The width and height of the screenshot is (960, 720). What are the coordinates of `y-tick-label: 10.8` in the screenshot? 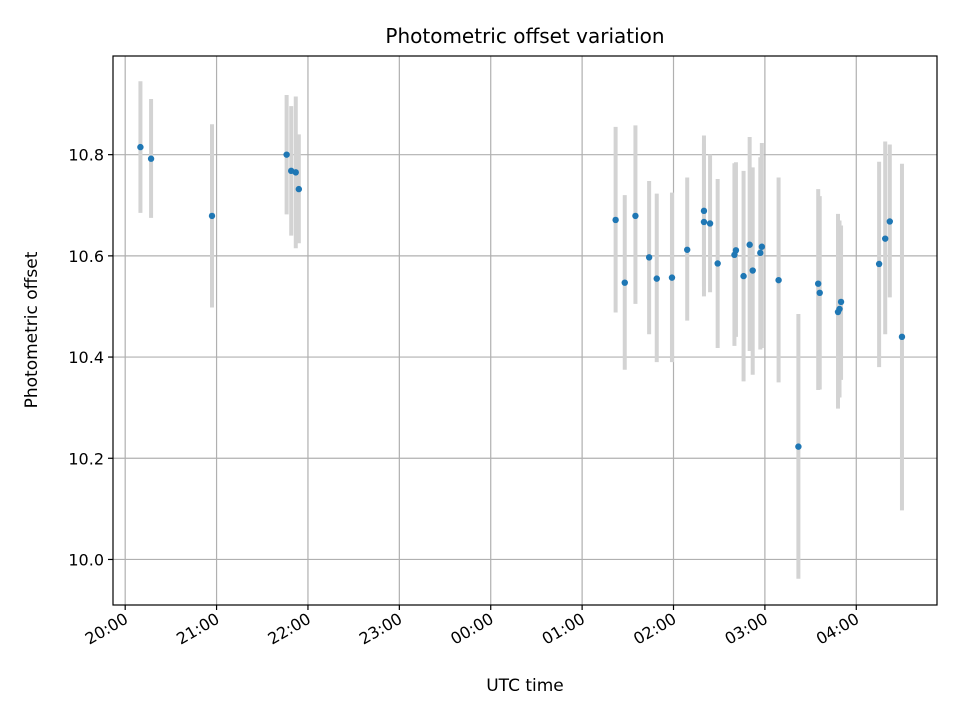 It's located at (86, 155).